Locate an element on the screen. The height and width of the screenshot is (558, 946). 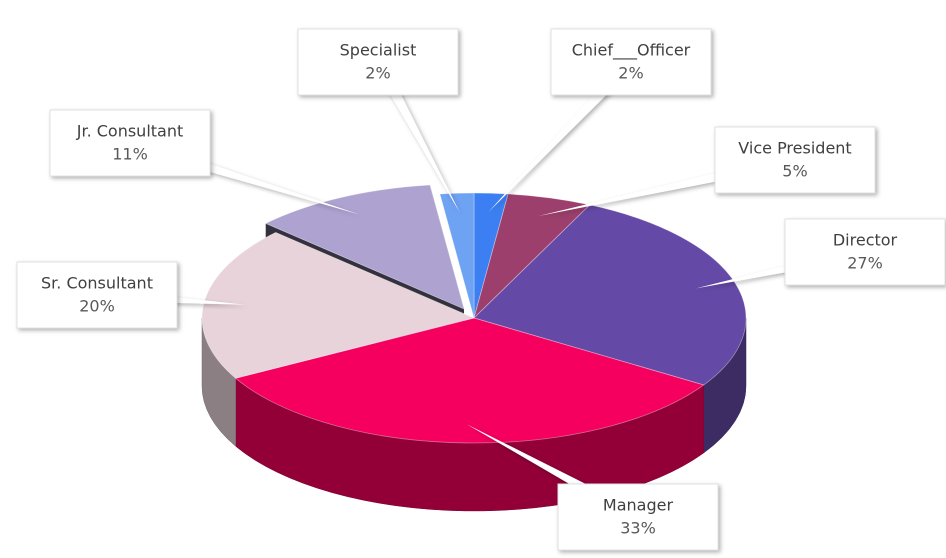
label-name: Sr. Consultant is located at coordinates (97, 283).